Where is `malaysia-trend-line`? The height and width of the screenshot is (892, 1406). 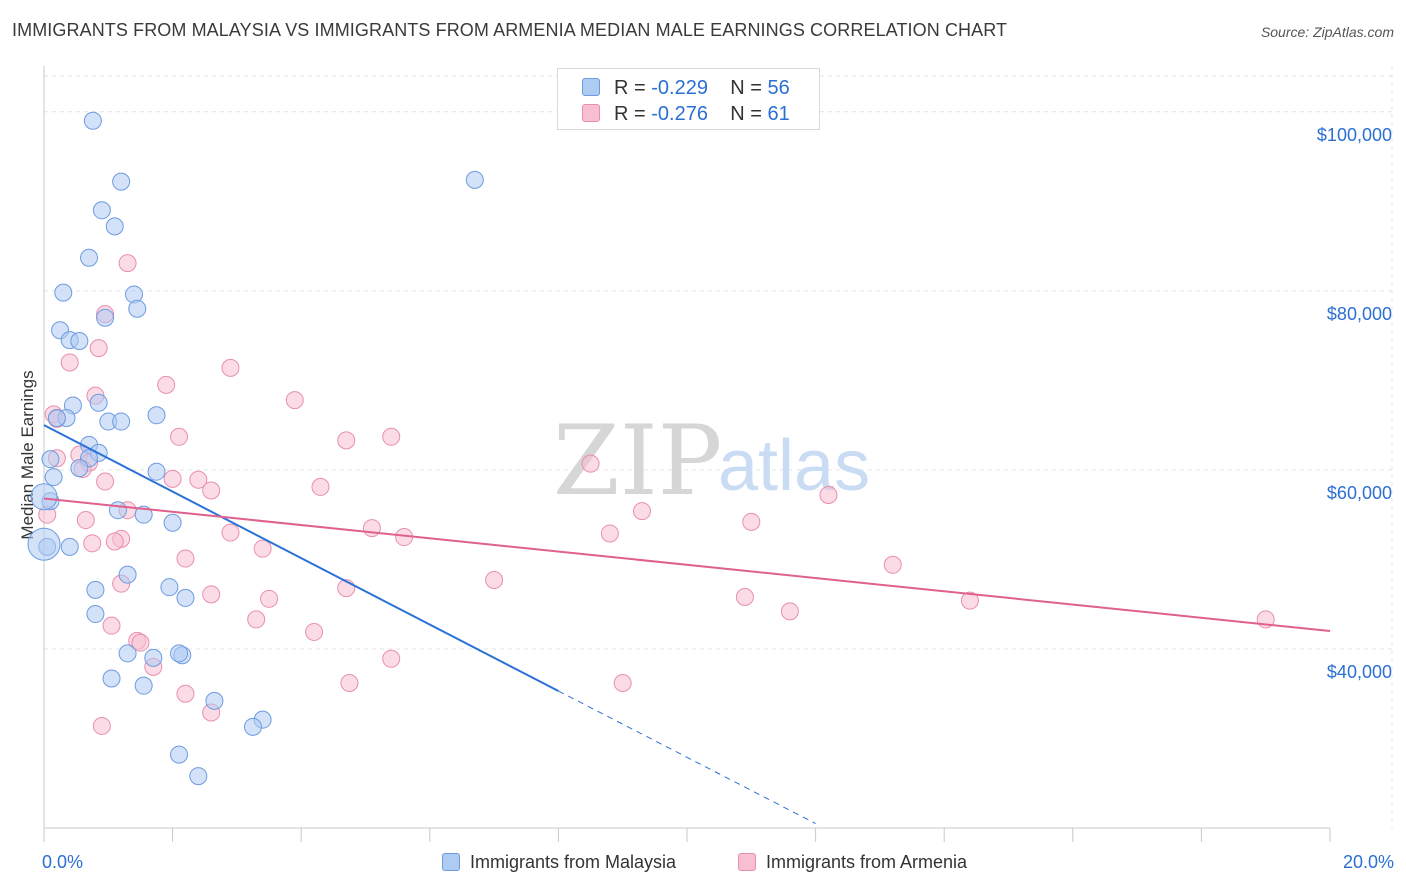
malaysia-trend-line is located at coordinates (301, 558).